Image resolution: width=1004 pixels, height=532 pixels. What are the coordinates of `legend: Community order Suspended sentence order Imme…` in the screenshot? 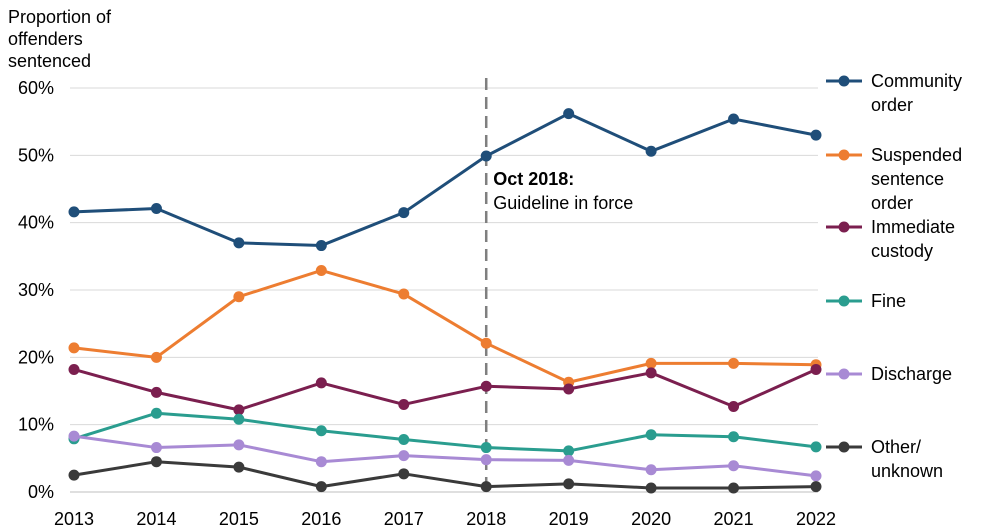 It's located at (894, 276).